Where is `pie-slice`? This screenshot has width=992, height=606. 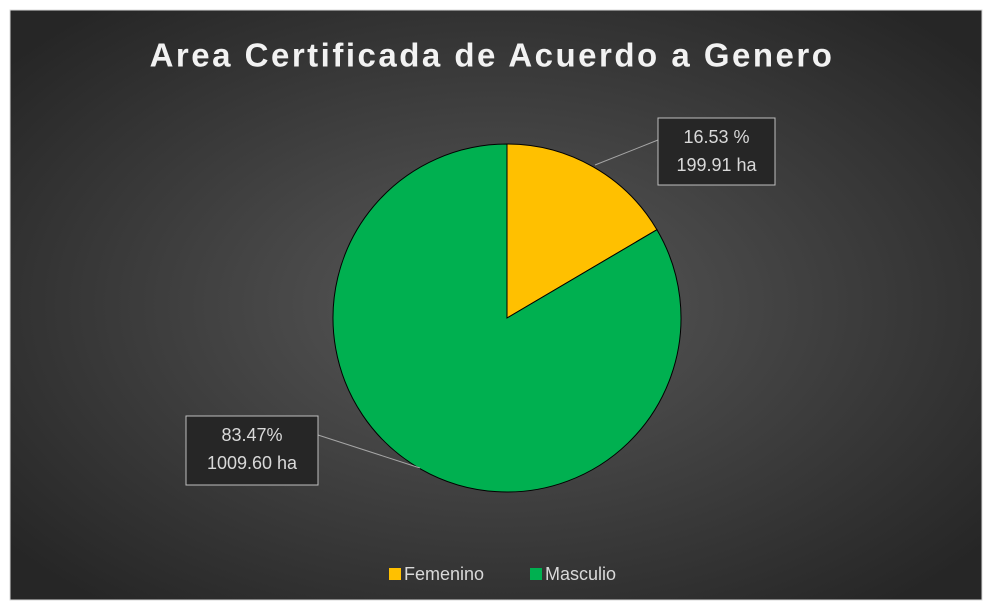
pie-slice is located at coordinates (582, 231).